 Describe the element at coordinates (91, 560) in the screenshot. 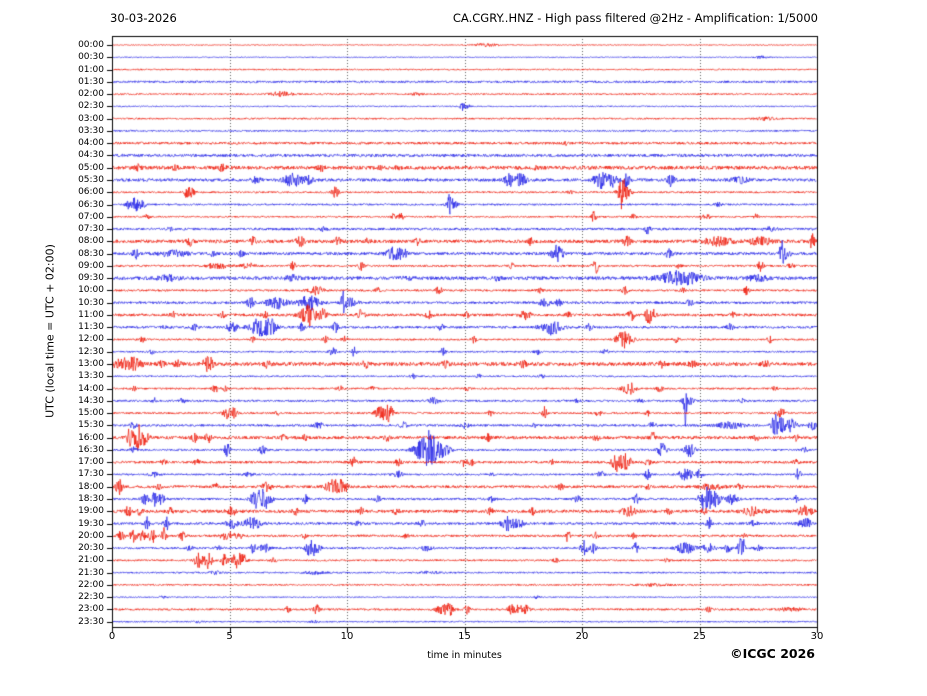

I see `y-tick-label: 21:00` at that location.